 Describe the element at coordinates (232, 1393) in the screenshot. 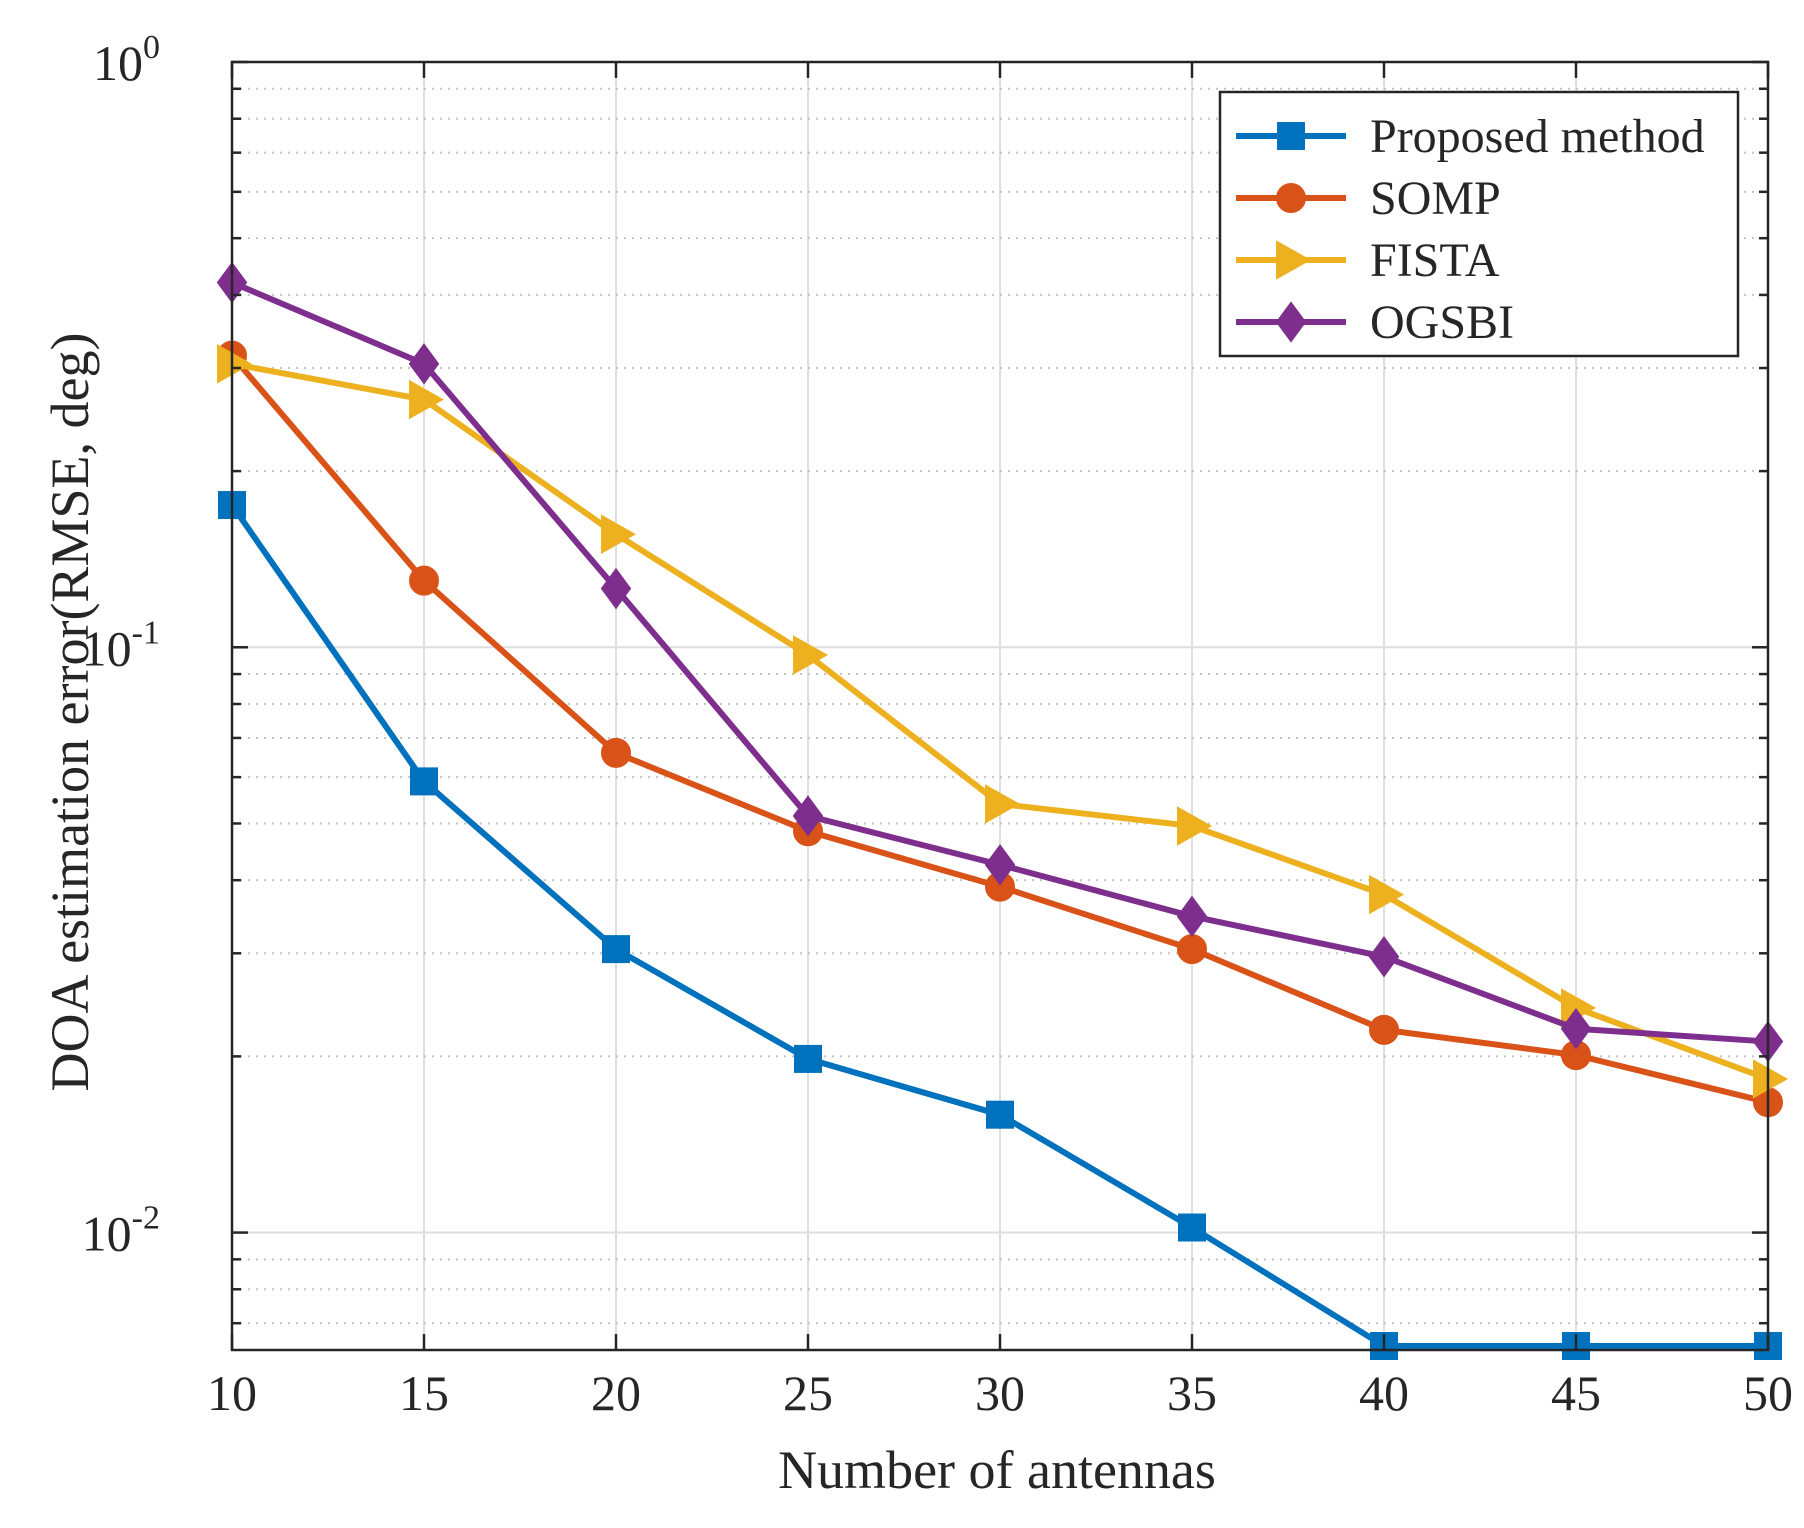

I see `x-tick-label: 10` at that location.